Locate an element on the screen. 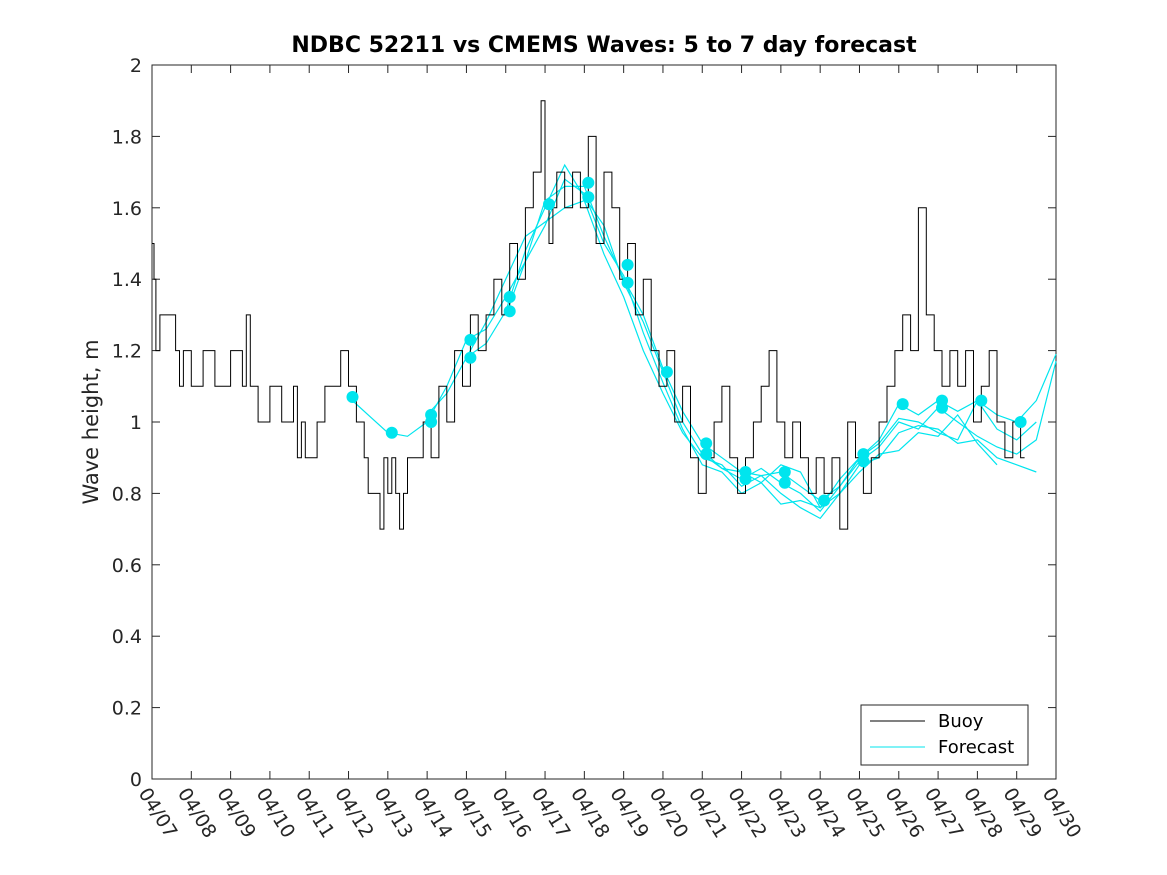 Image resolution: width=1167 pixels, height=875 pixels. y-tick-label: 1.2 is located at coordinates (127, 352).